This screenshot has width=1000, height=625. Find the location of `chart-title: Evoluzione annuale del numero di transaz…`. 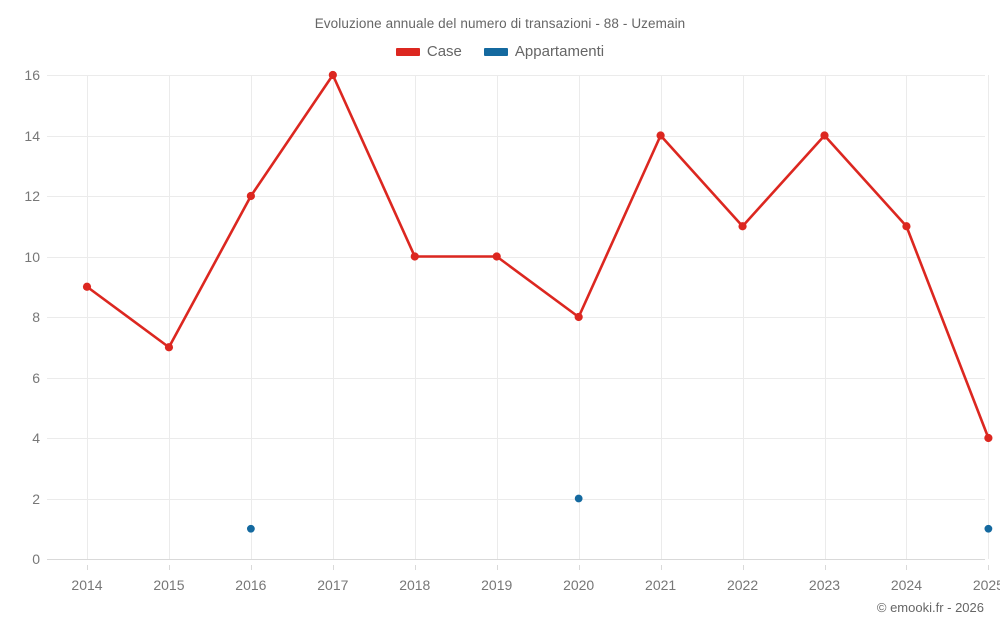

chart-title: Evoluzione annuale del numero di transaz… is located at coordinates (500, 23).